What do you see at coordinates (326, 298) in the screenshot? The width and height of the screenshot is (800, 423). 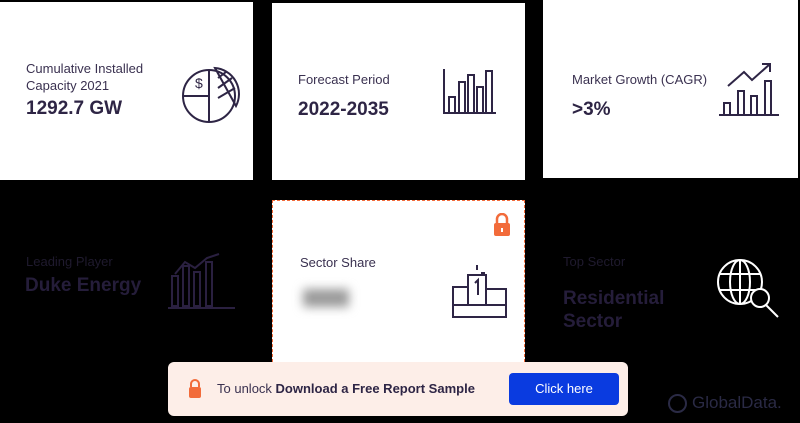 I see `blurred-value` at bounding box center [326, 298].